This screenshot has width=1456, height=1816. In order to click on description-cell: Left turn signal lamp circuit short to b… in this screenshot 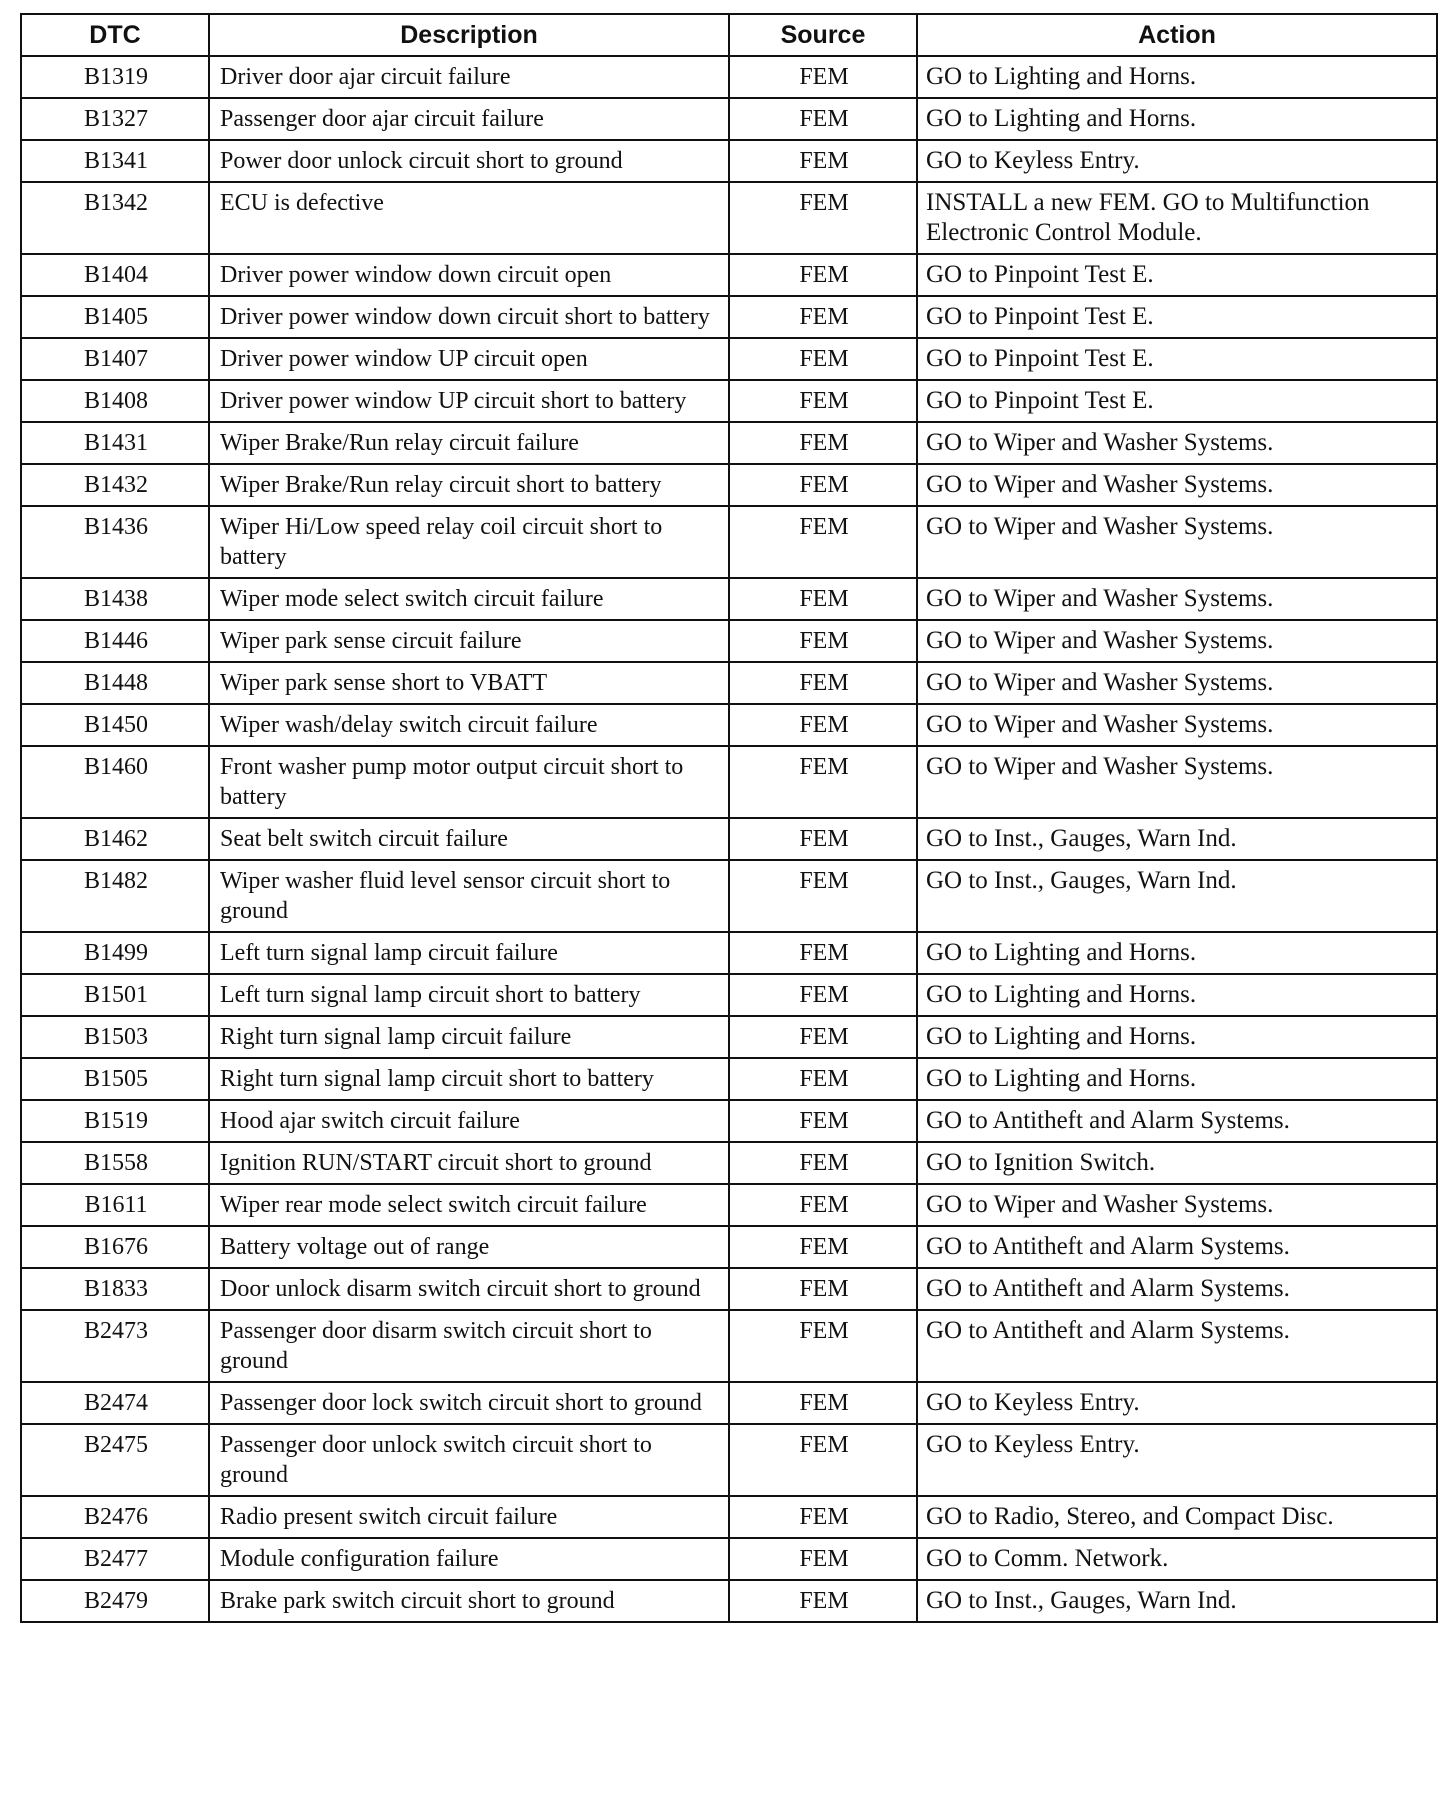, I will do `click(469, 995)`.